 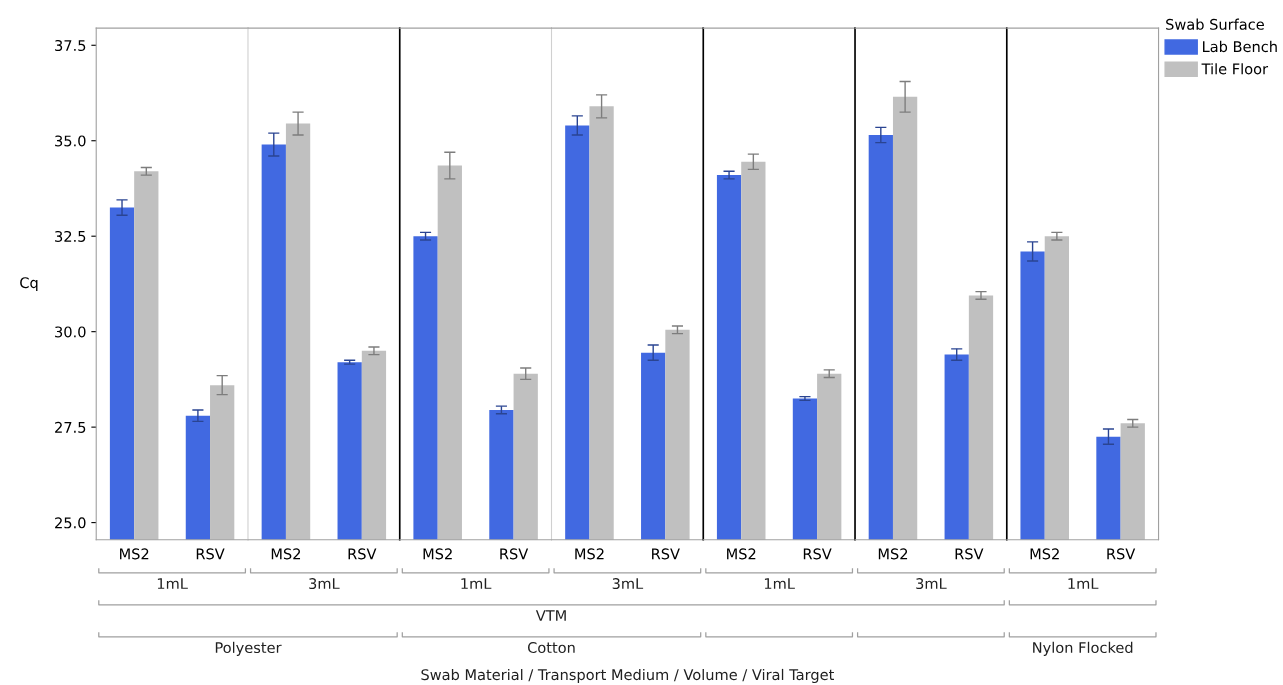 What do you see at coordinates (1235, 69) in the screenshot?
I see `legend-label: Tile Floor` at bounding box center [1235, 69].